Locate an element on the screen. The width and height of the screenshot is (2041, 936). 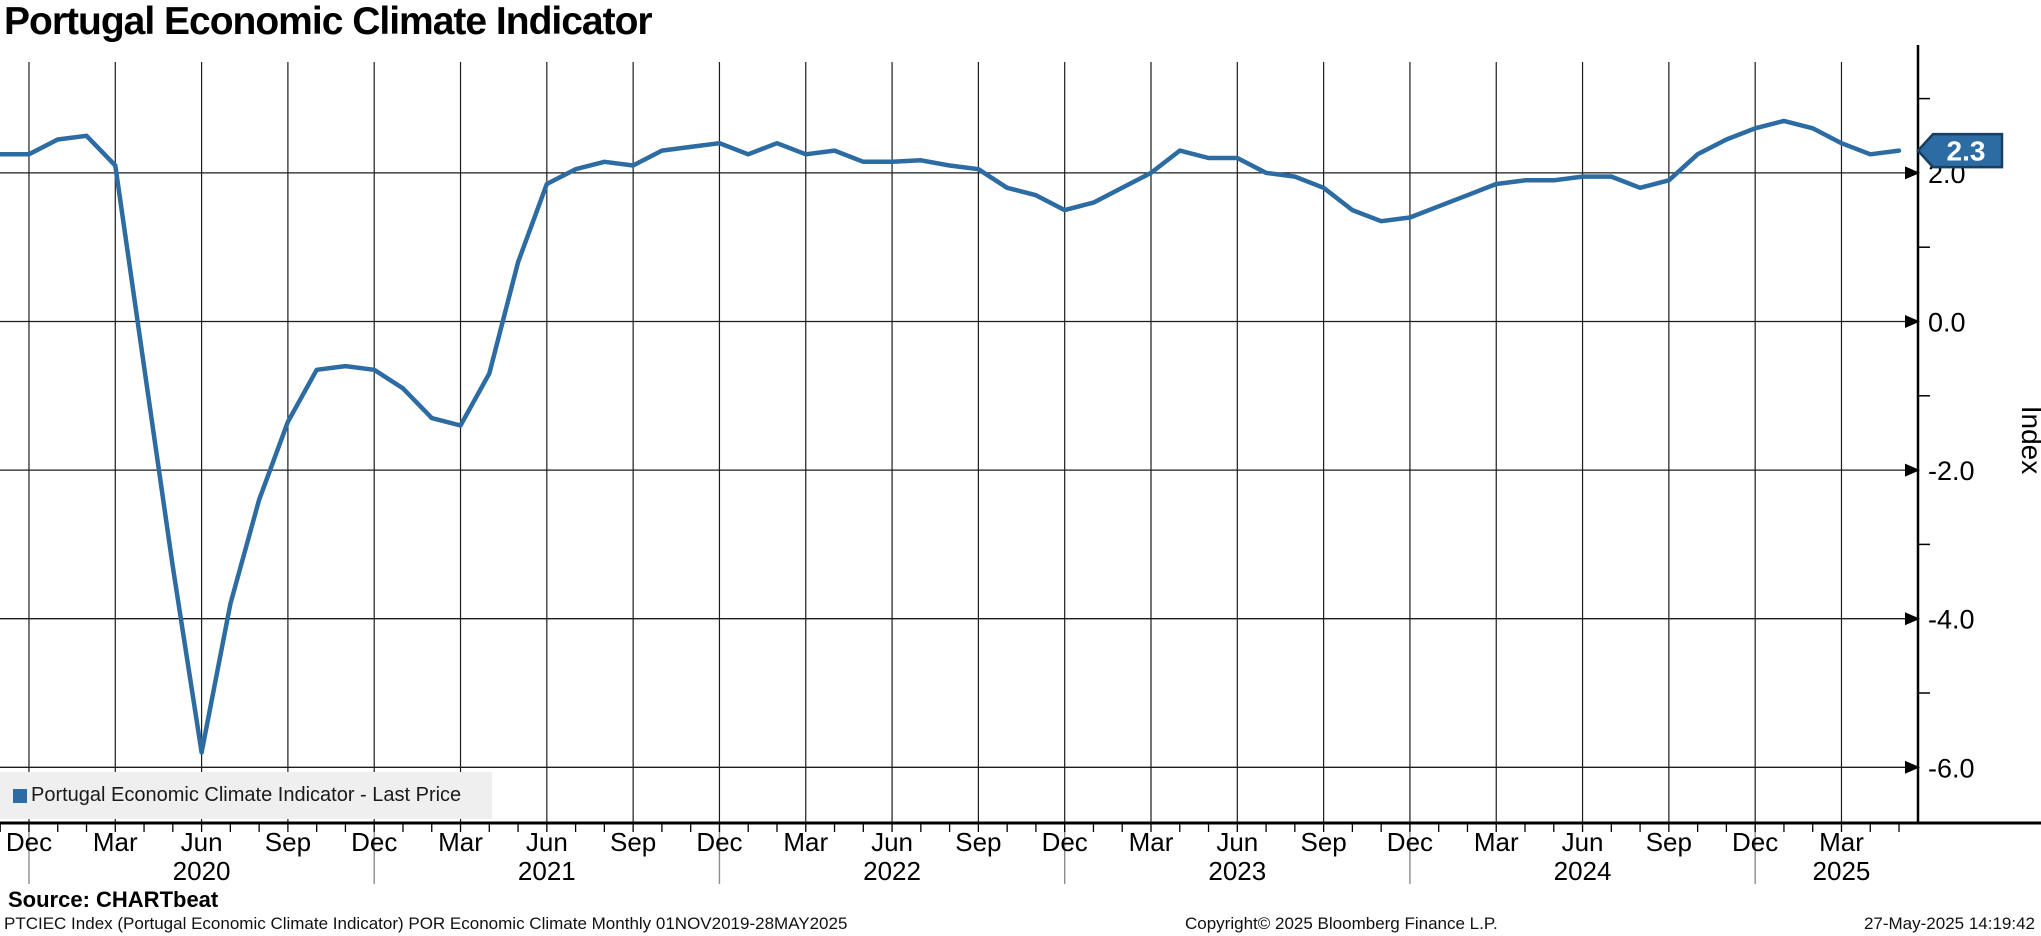
y-axis-title: Index is located at coordinates (2028, 440).